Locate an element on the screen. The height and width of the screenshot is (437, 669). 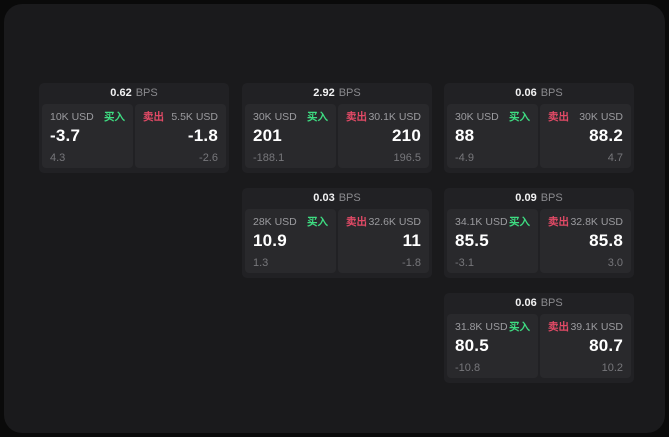
buy-panel: 34.1K USD 买入 85.5 -3.1 is located at coordinates (492, 241).